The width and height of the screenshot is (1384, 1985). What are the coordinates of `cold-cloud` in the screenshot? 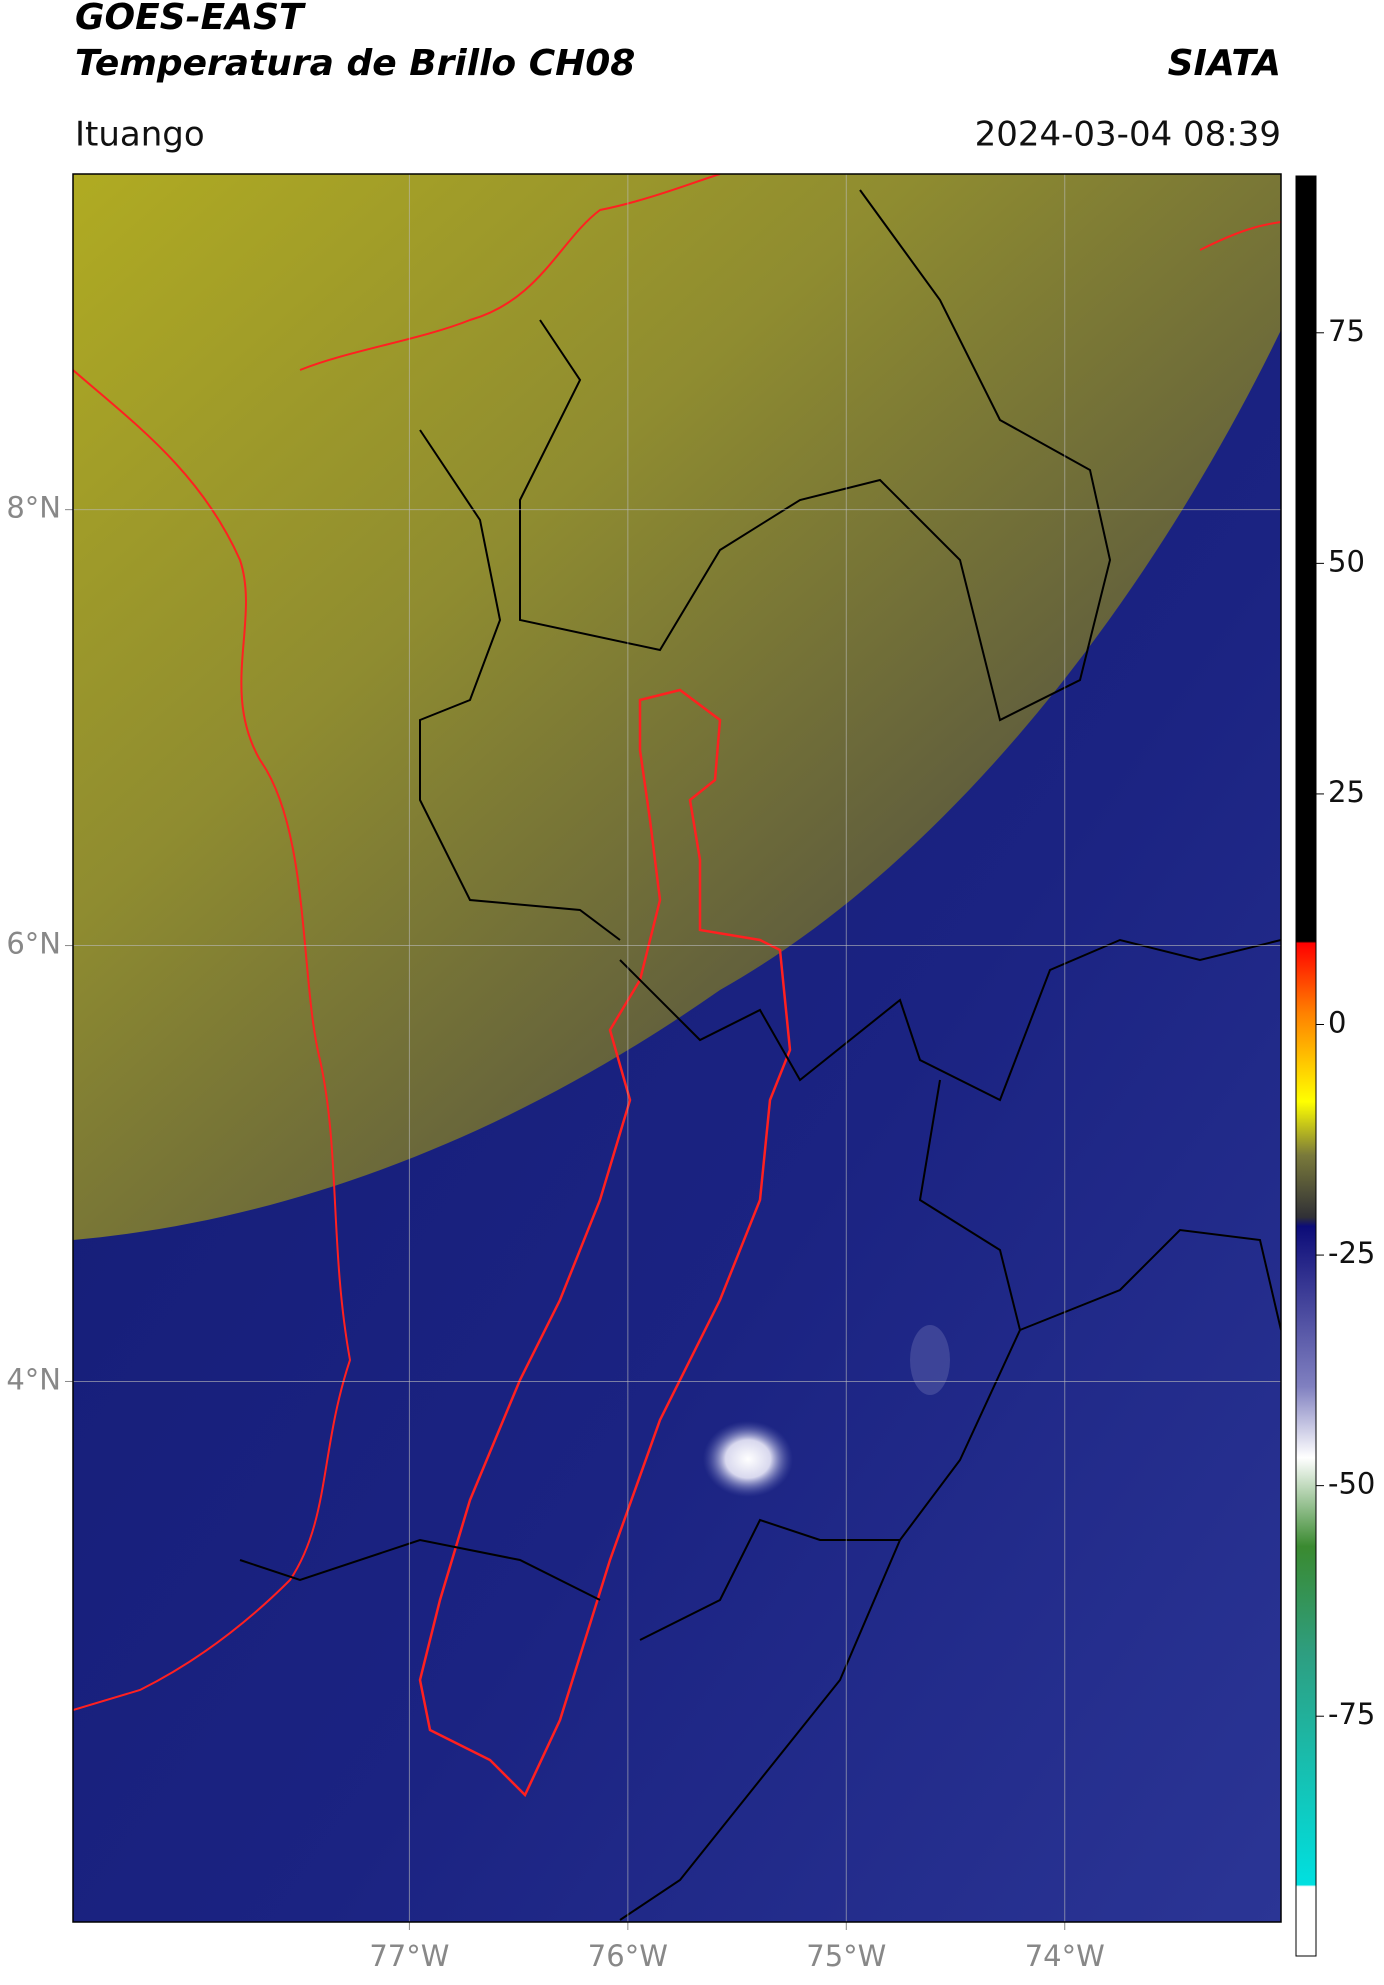 It's located at (748, 1459).